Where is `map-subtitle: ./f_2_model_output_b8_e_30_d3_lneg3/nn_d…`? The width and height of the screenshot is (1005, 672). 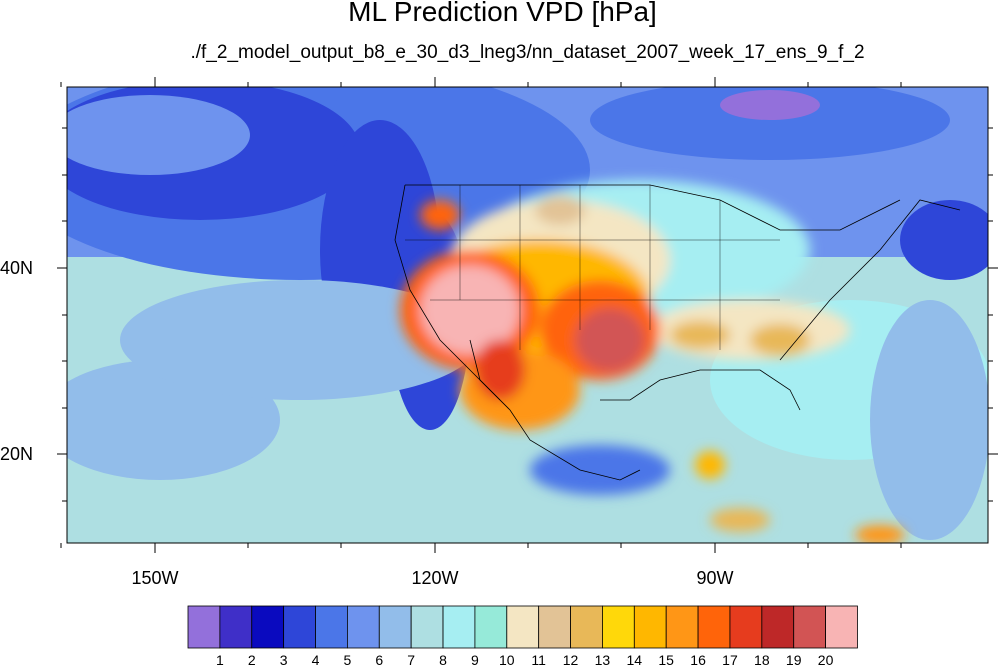
map-subtitle: ./f_2_model_output_b8_e_30_d3_lneg3/nn_d… is located at coordinates (527, 52).